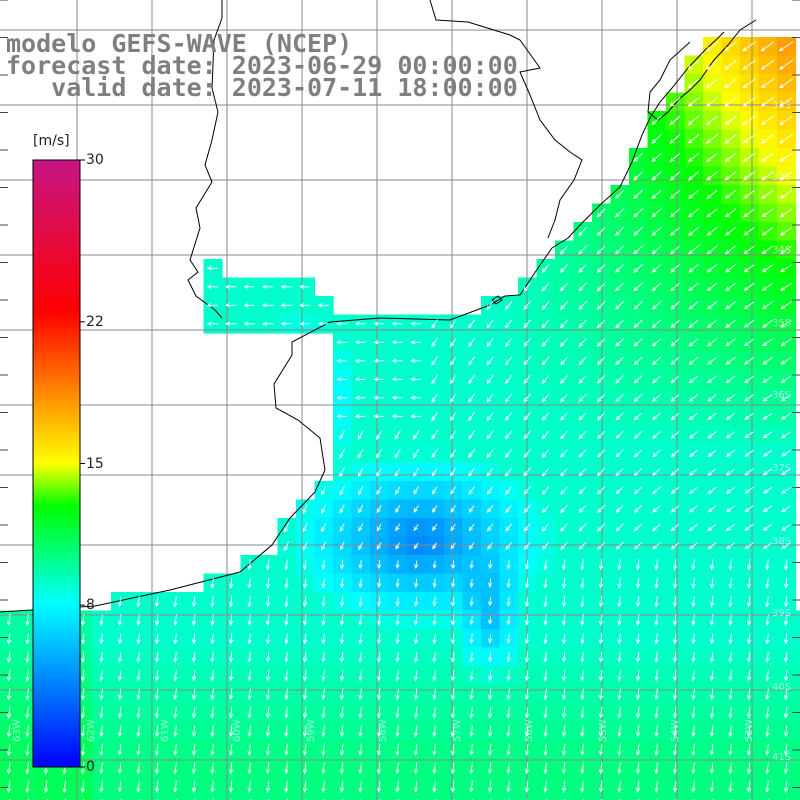 The image size is (800, 800). I want to click on longitude-label: 63W, so click(17, 730).